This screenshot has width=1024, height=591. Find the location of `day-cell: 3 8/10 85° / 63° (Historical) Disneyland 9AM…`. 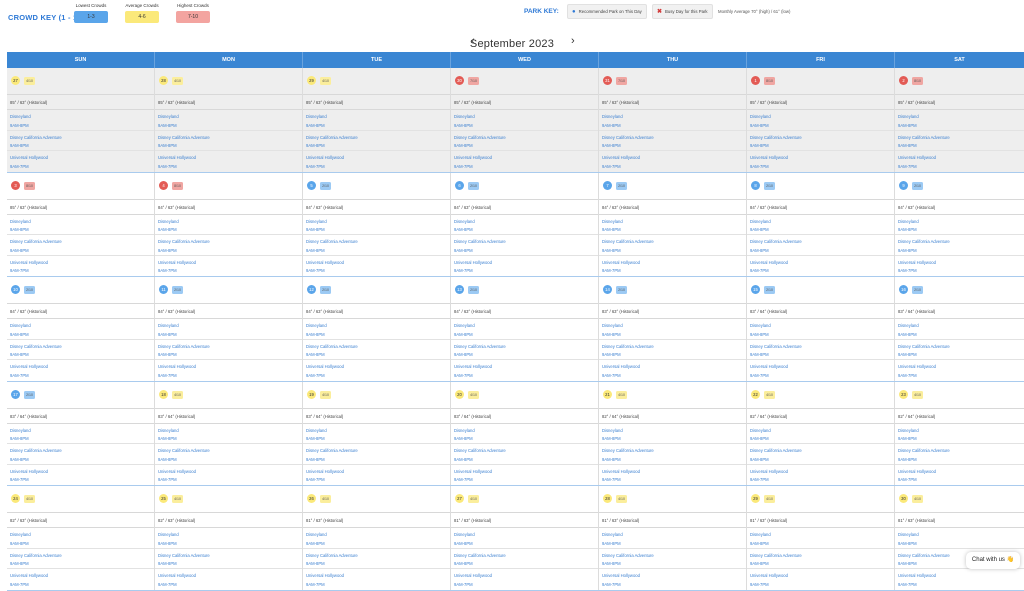

day-cell: 3 8/10 85° / 63° (Historical) Disneyland 9AM… is located at coordinates (81, 224).